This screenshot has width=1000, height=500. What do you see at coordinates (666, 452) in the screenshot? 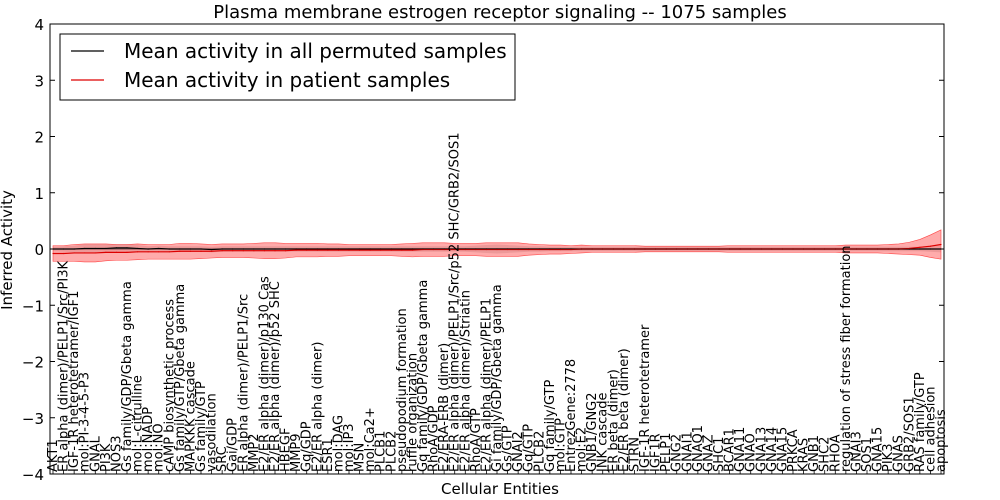
I see `x-tick-label: PELP1` at bounding box center [666, 452].